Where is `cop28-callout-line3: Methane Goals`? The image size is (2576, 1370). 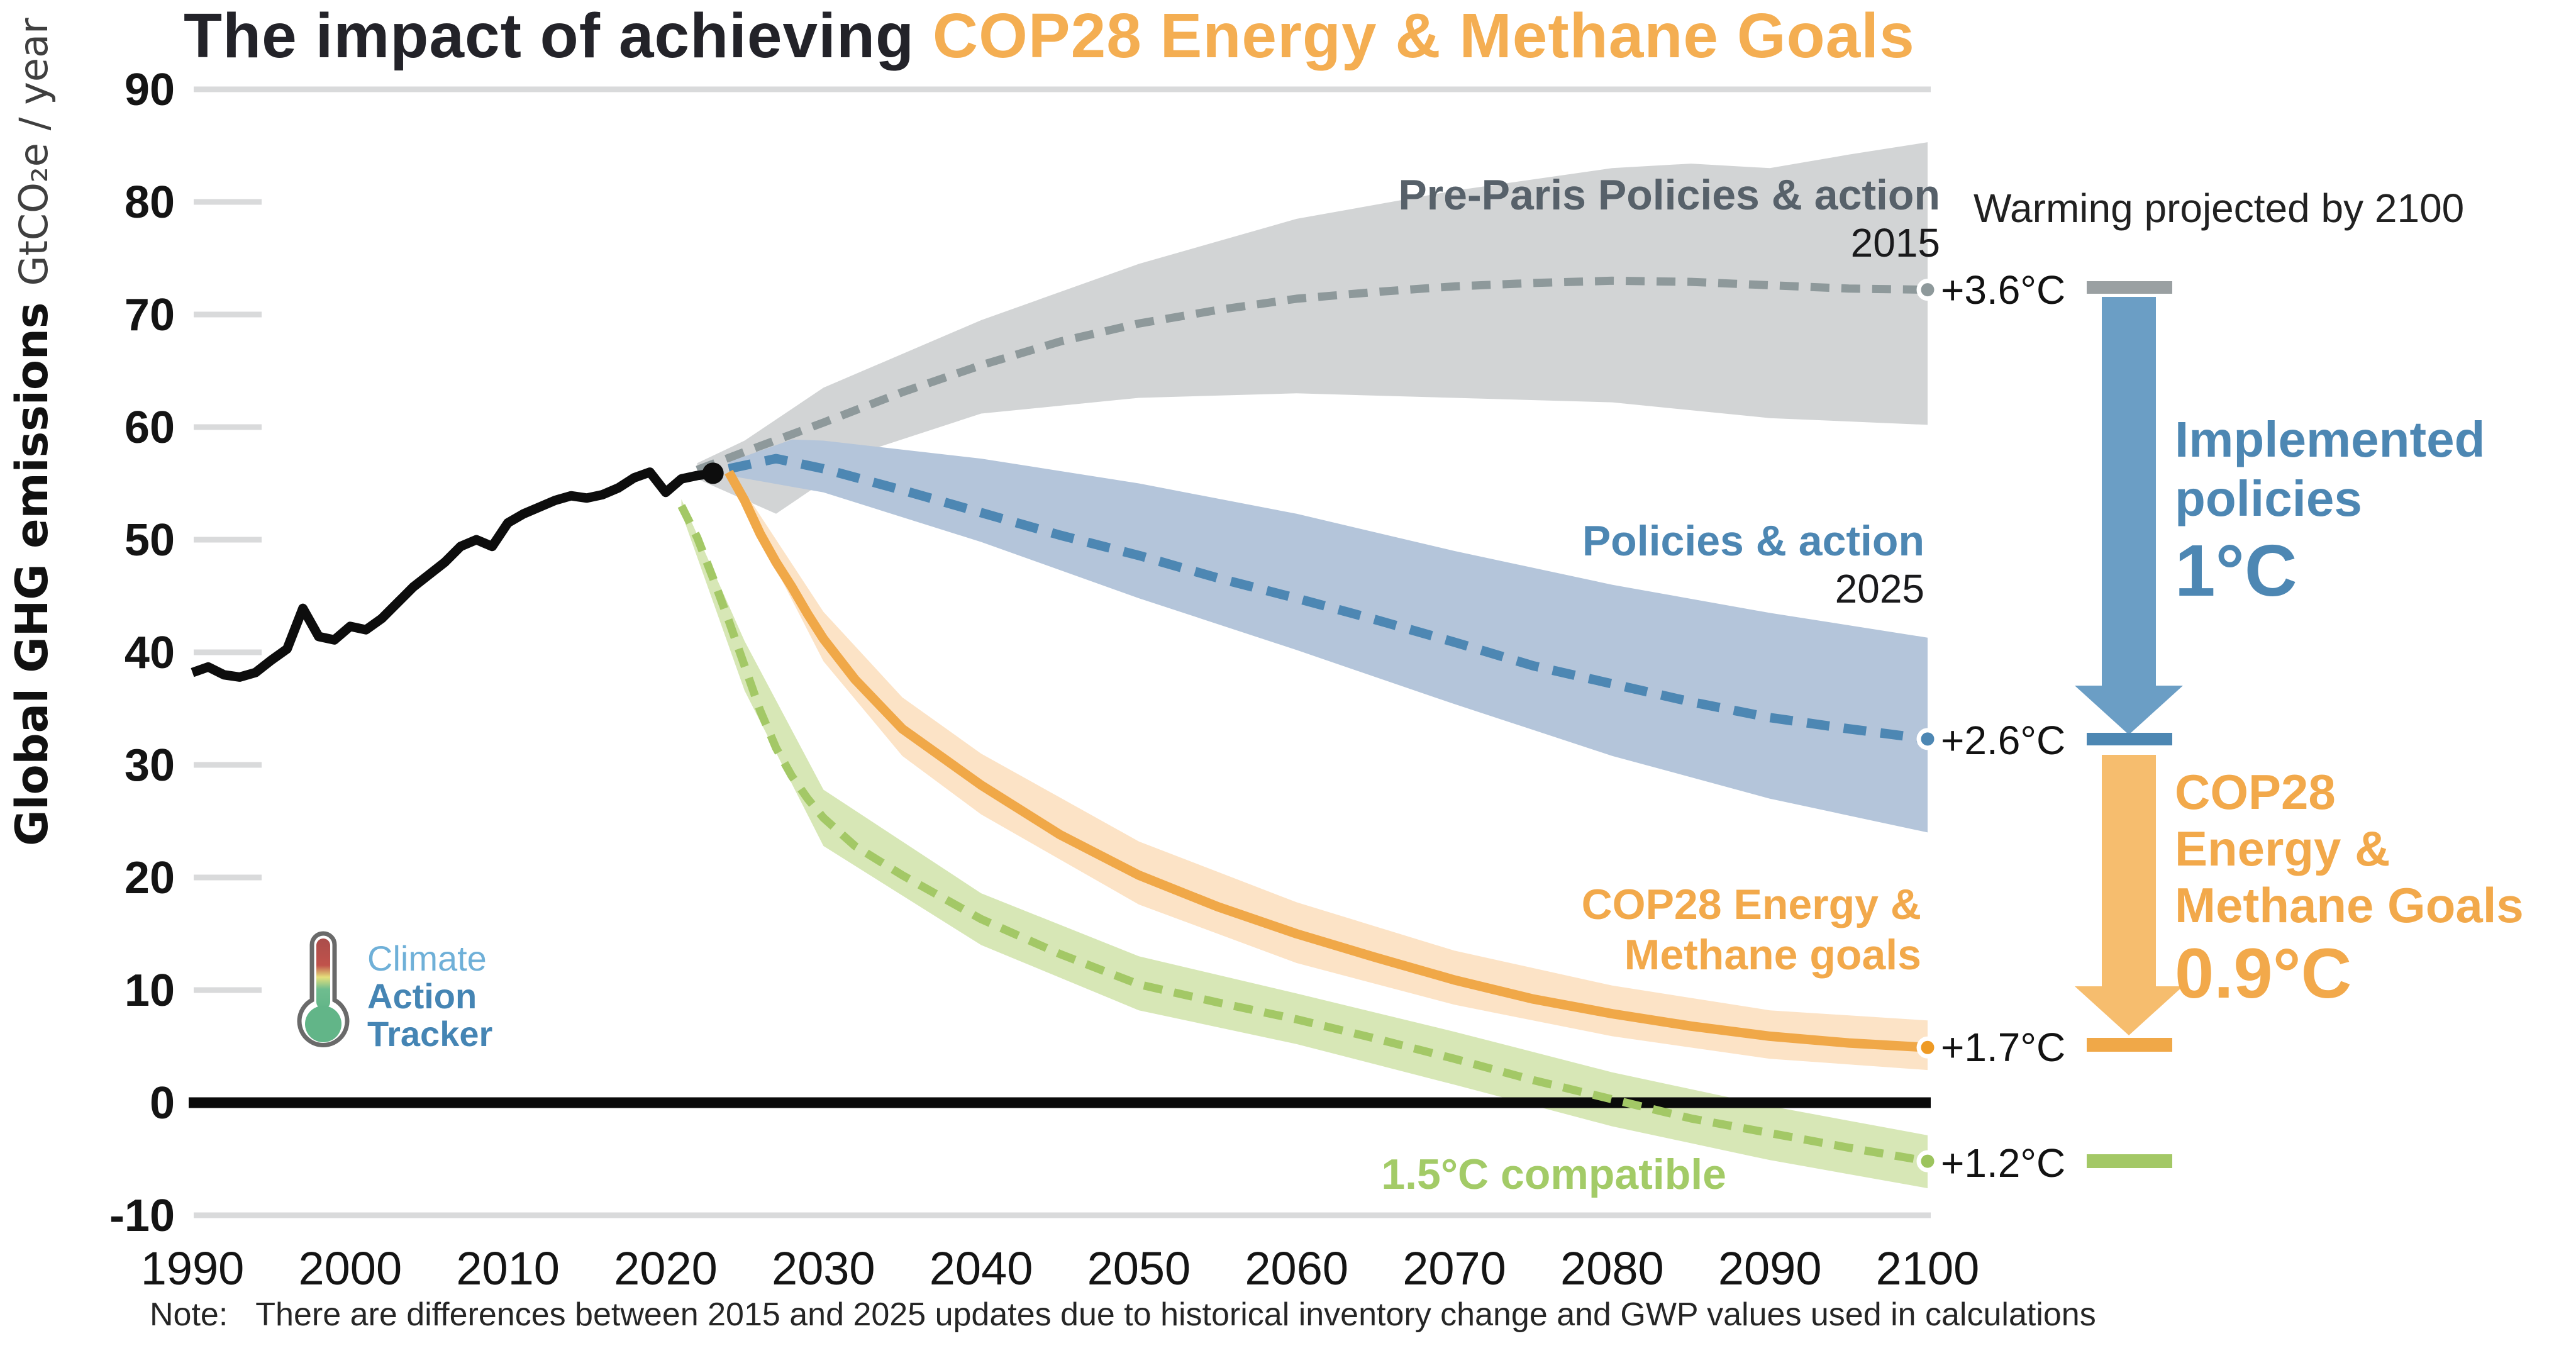 cop28-callout-line3: Methane Goals is located at coordinates (2349, 905).